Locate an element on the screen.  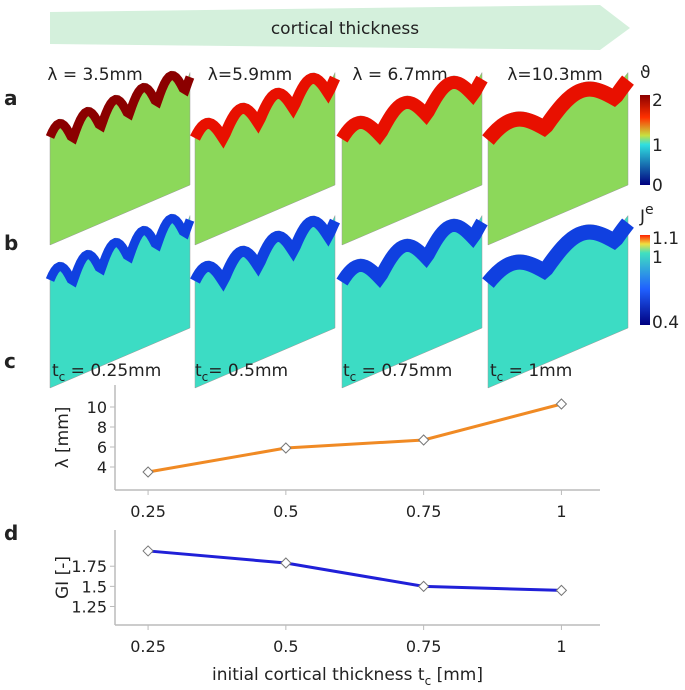
text: = 1mm is located at coordinates (537, 371).